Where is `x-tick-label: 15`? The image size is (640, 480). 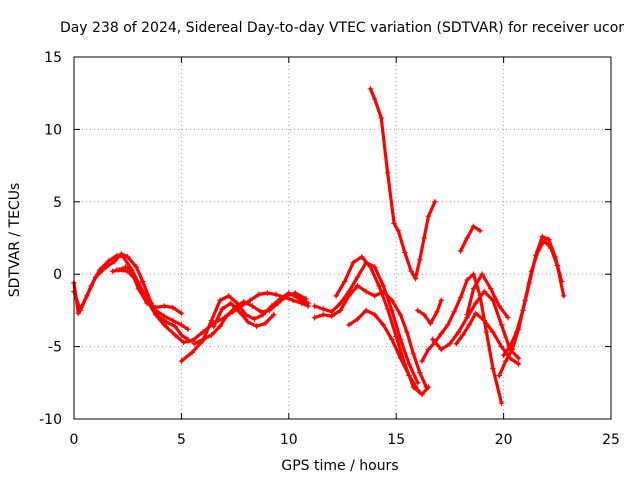 x-tick-label: 15 is located at coordinates (396, 440).